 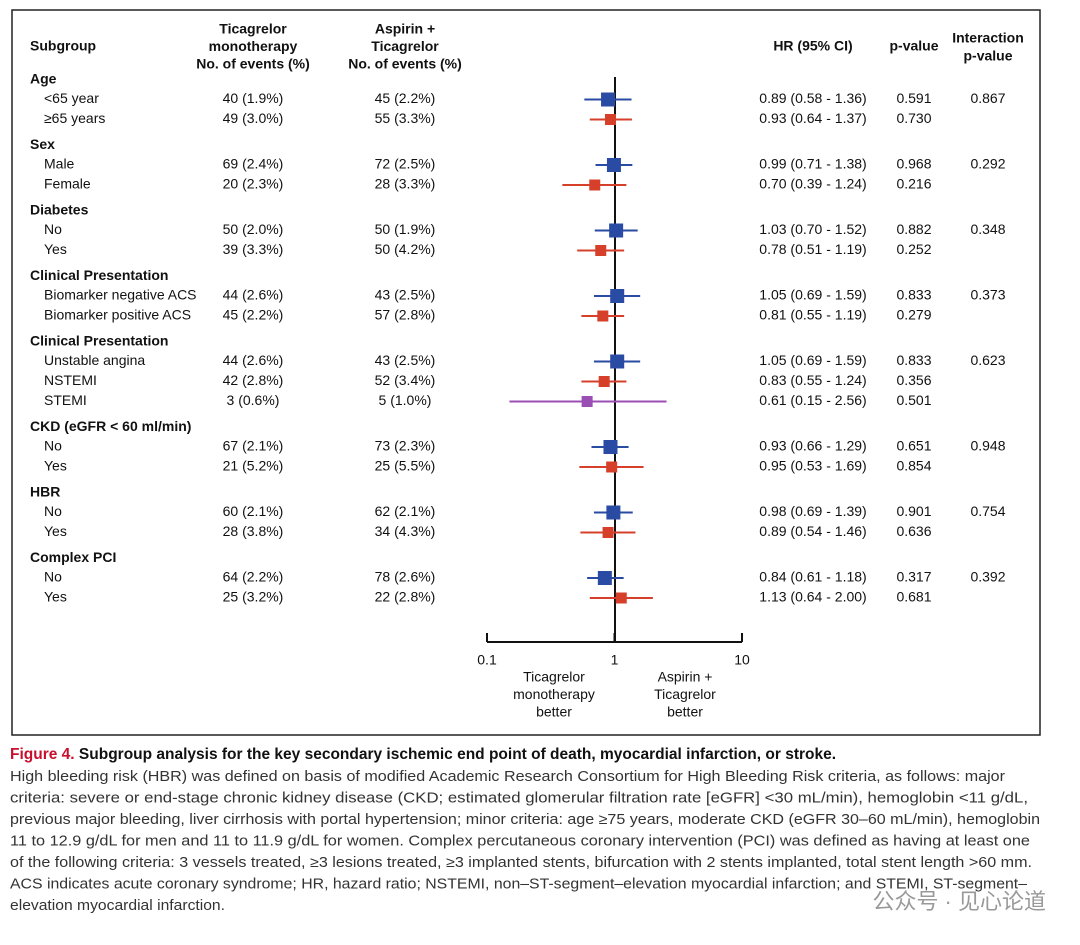 What do you see at coordinates (253, 446) in the screenshot?
I see `tica-events: 67 (2.1%)` at bounding box center [253, 446].